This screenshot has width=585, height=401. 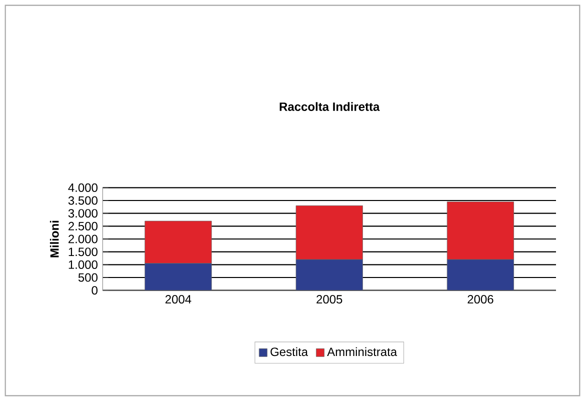 I want to click on legend-label: Gestita, so click(x=289, y=351).